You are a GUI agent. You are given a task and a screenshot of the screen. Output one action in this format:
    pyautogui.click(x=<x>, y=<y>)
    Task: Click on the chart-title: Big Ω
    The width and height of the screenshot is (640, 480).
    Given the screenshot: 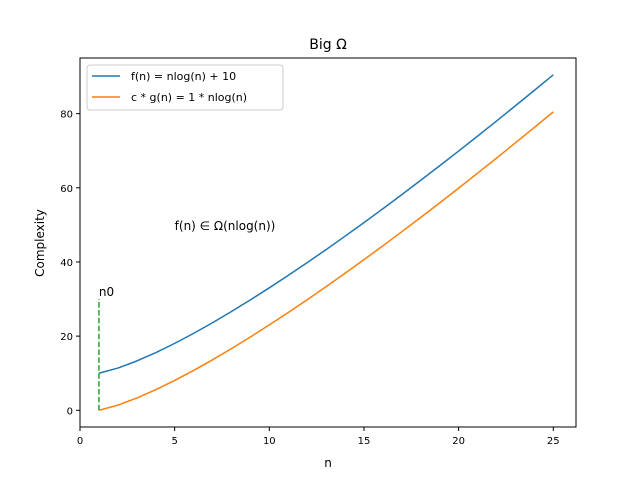 What is the action you would take?
    pyautogui.click(x=328, y=45)
    